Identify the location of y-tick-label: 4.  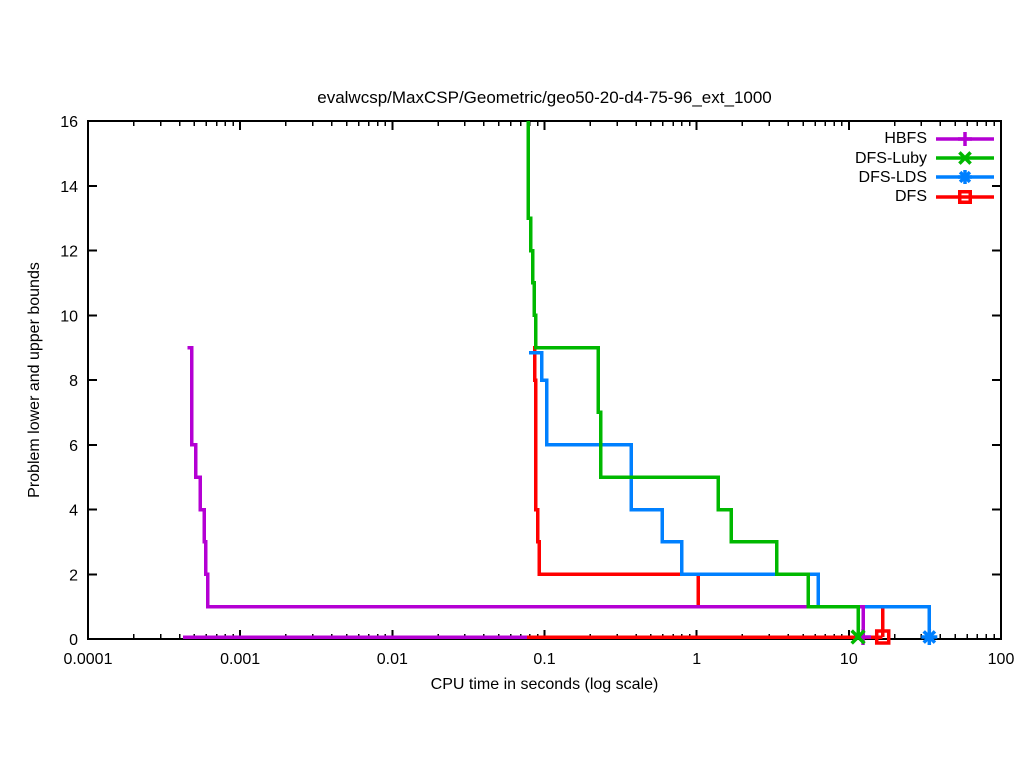
(73, 511).